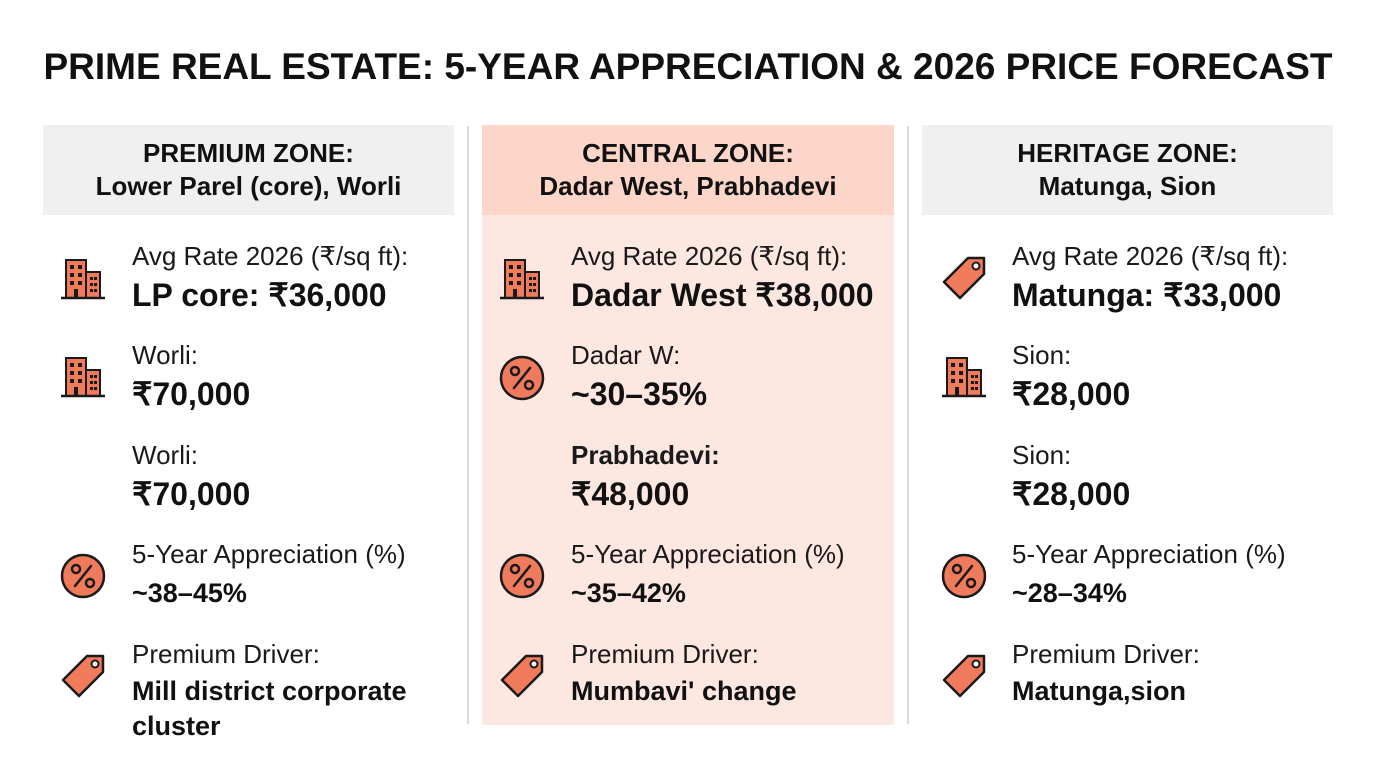  Describe the element at coordinates (176, 726) in the screenshot. I see `driver-value-line2: cluster` at that location.